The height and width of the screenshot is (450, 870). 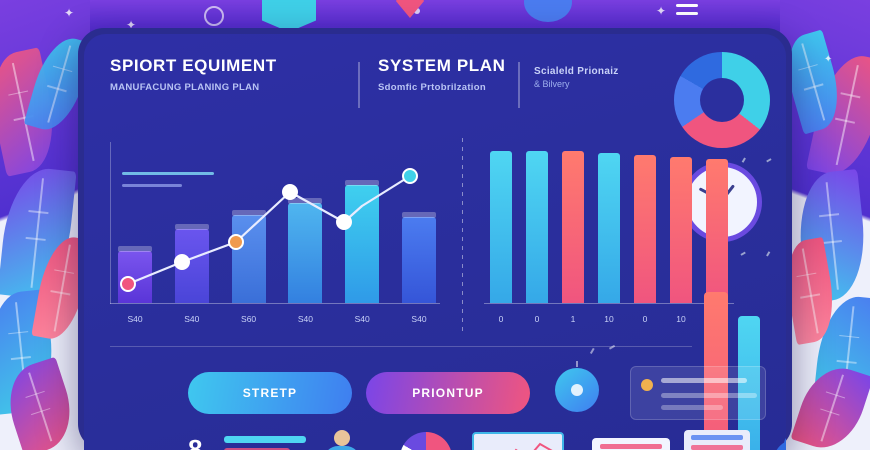 I want to click on header-right-column: Scialeld Prionaiz & Bilvery, so click(x=576, y=72).